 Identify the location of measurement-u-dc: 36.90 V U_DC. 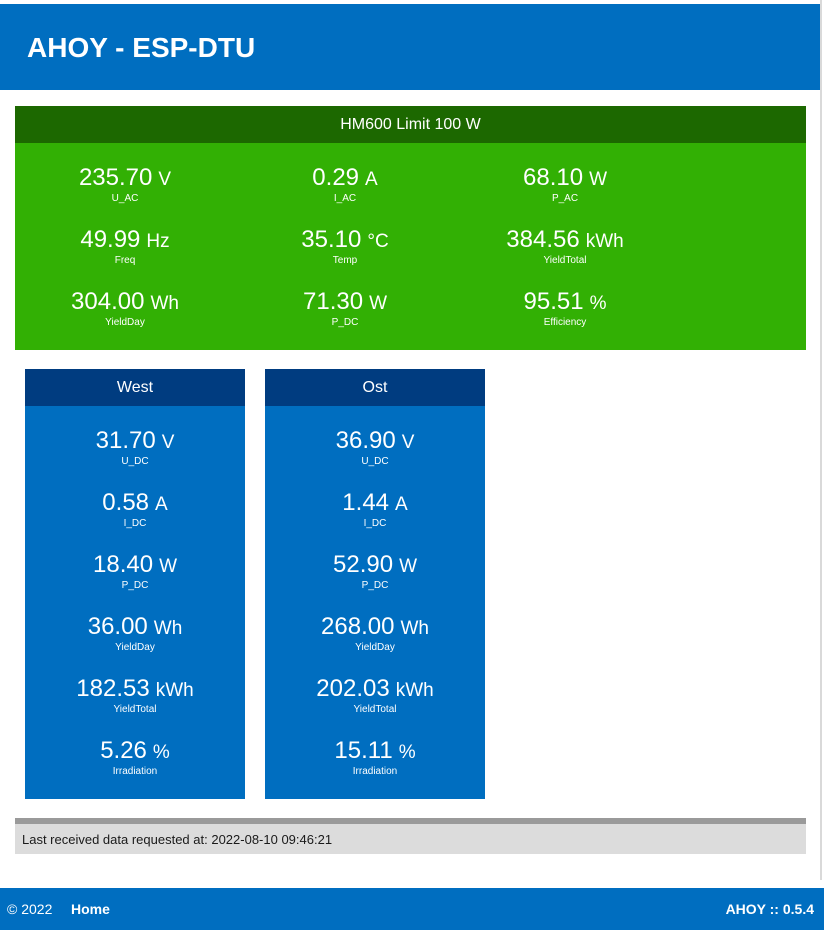
(375, 437).